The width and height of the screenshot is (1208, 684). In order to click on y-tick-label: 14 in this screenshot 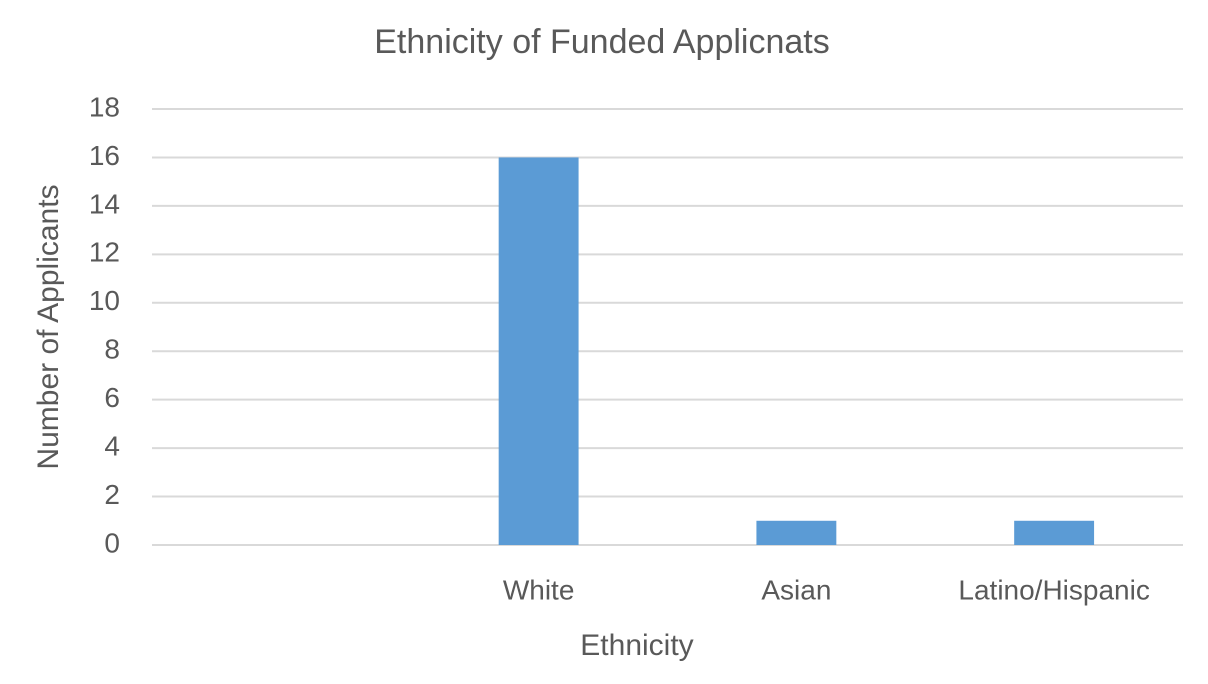, I will do `click(104, 203)`.